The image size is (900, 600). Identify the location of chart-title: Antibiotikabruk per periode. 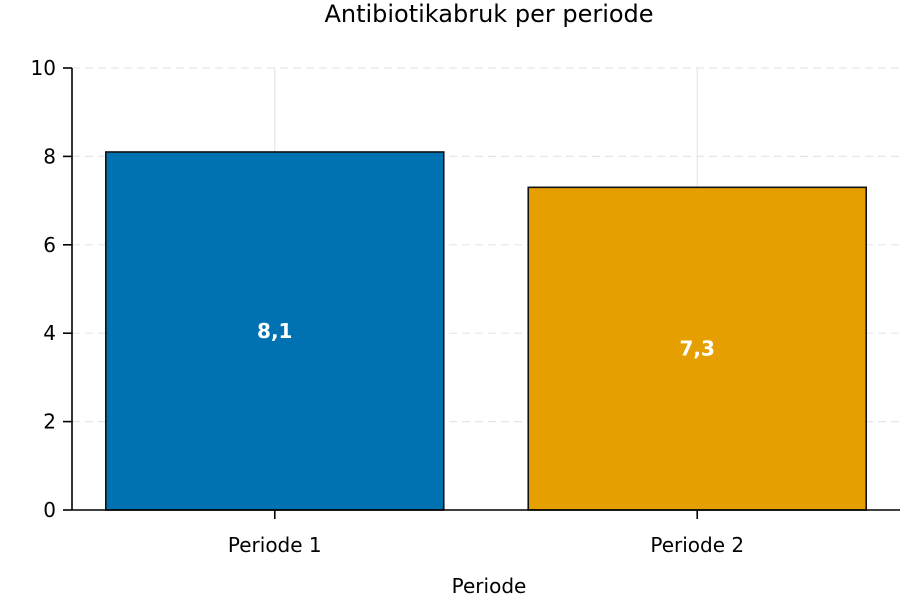
(488, 14).